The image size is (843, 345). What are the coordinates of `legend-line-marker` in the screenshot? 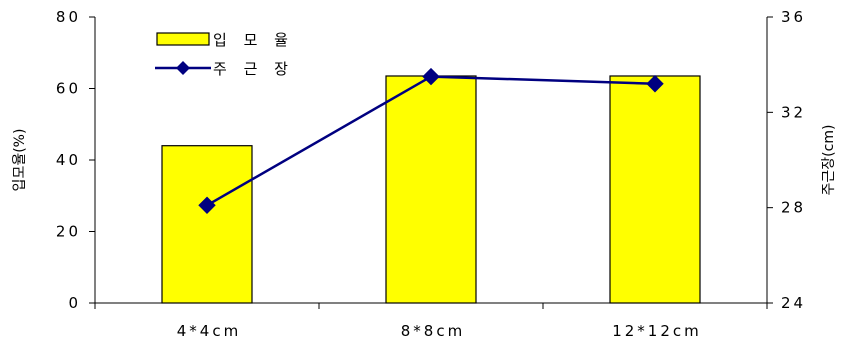 It's located at (183, 68).